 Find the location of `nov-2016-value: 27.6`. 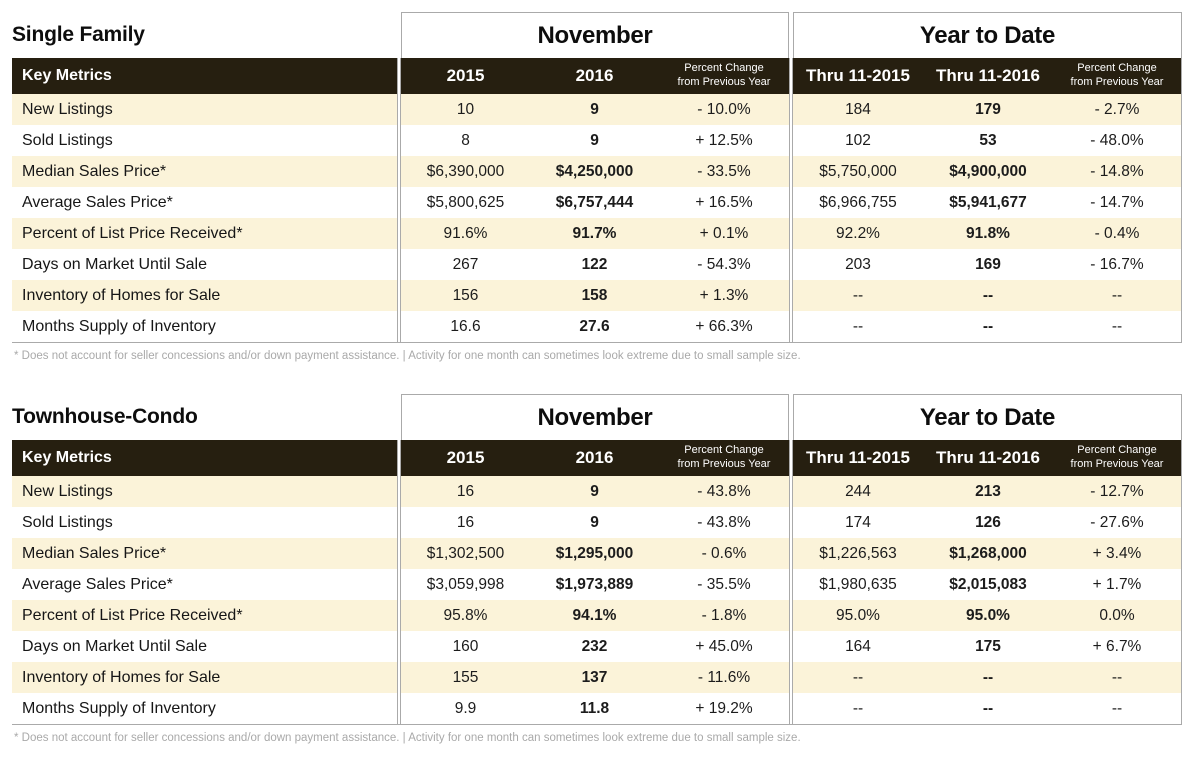

nov-2016-value: 27.6 is located at coordinates (594, 326).